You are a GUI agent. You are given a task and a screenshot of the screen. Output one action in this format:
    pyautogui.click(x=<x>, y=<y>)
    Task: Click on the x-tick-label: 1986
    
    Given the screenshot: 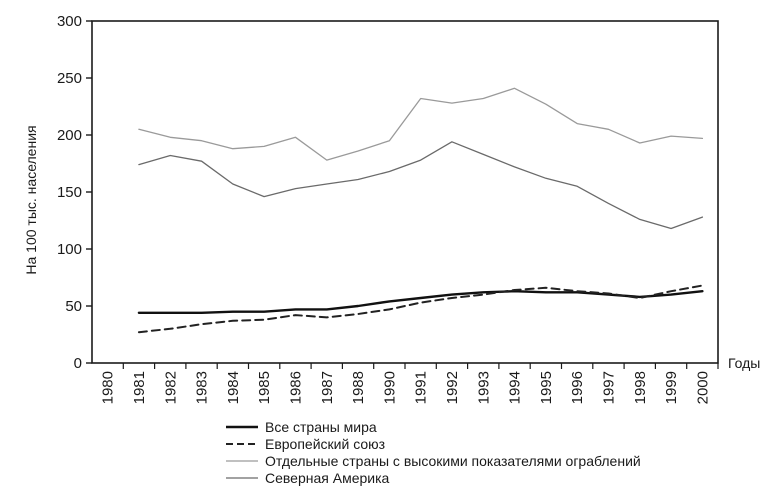 What is the action you would take?
    pyautogui.click(x=295, y=387)
    